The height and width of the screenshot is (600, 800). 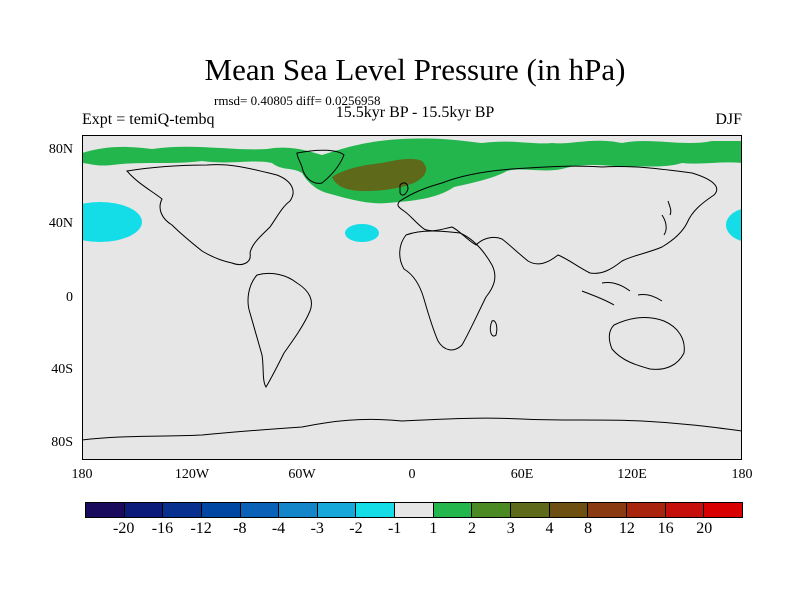 What do you see at coordinates (240, 528) in the screenshot?
I see `colorbar-label: -8` at bounding box center [240, 528].